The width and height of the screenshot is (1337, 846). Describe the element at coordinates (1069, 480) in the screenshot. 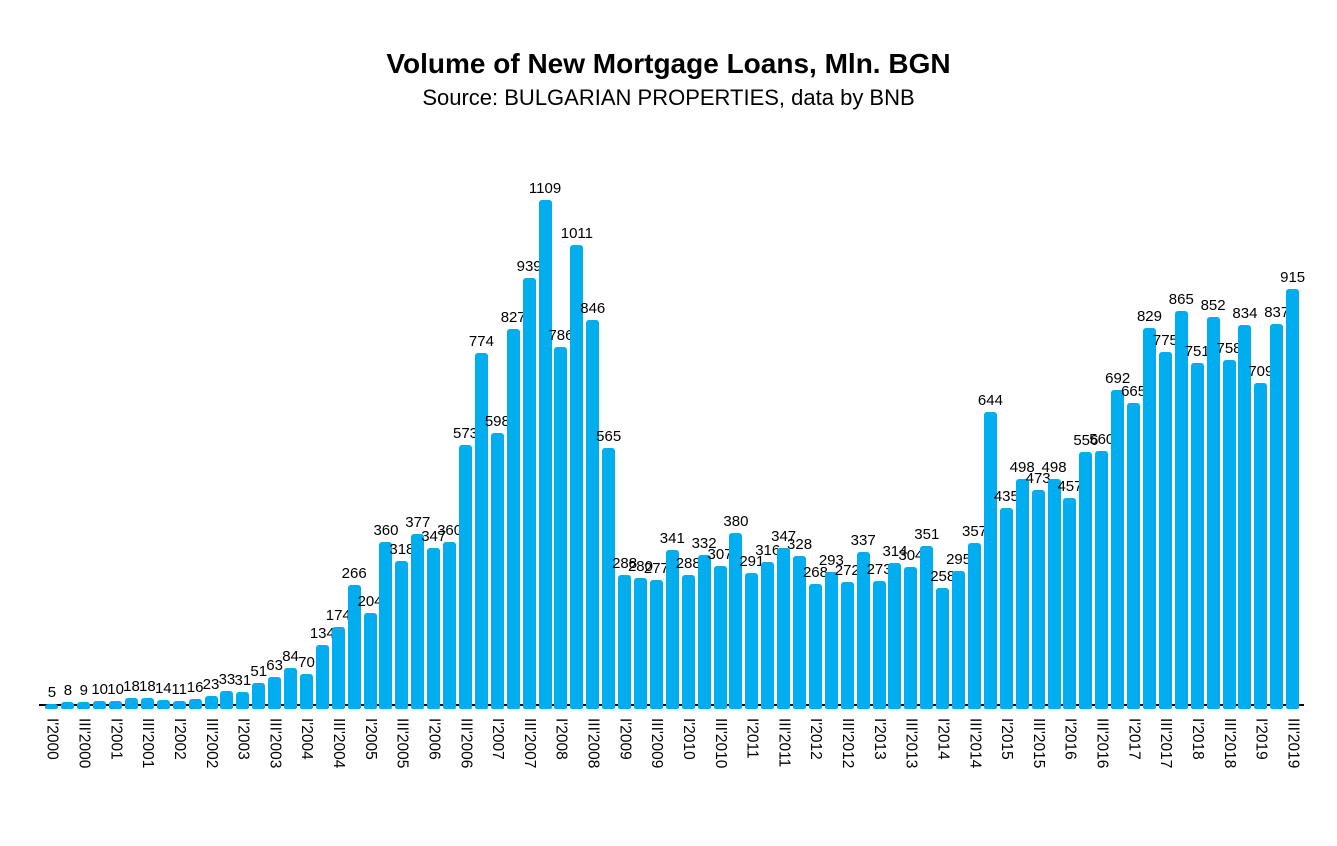

I see `bar-slot: 457 I'2016` at that location.